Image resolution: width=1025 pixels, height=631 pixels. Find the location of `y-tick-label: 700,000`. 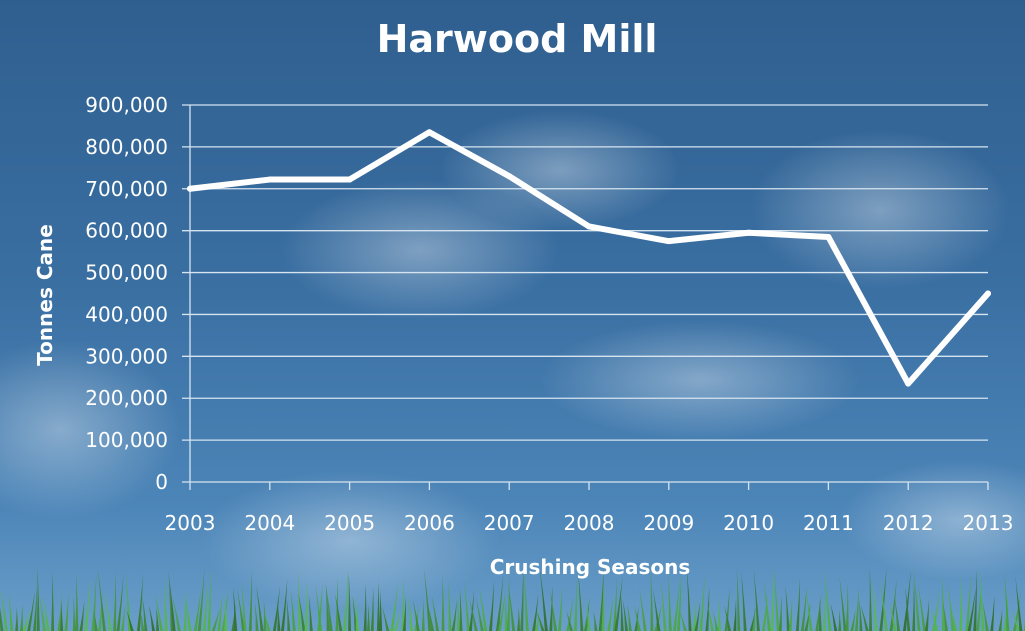

y-tick-label: 700,000 is located at coordinates (126, 189).